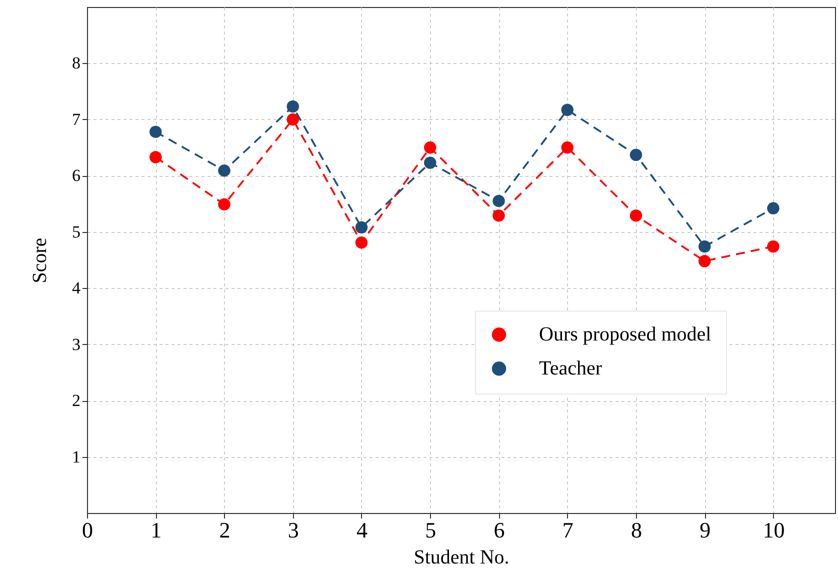  What do you see at coordinates (773, 530) in the screenshot?
I see `x-tick-label: 10` at bounding box center [773, 530].